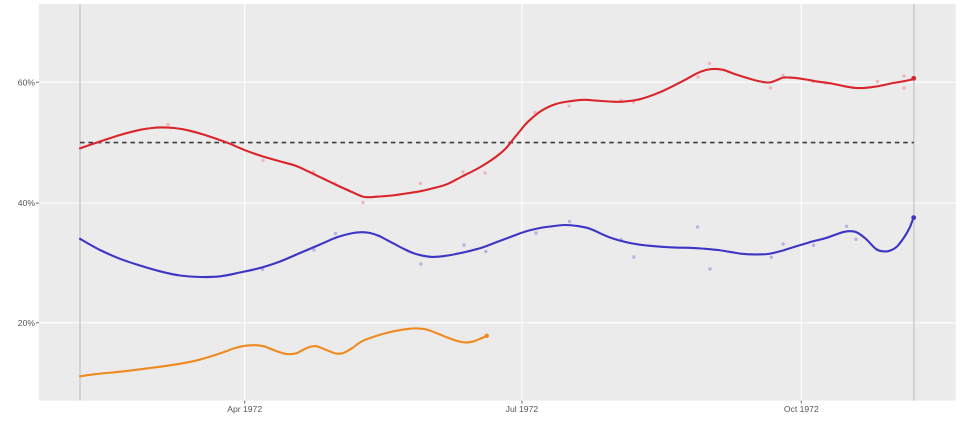 Image resolution: width=960 pixels, height=427 pixels. I want to click on svg-text: Apr 1972, so click(244, 409).